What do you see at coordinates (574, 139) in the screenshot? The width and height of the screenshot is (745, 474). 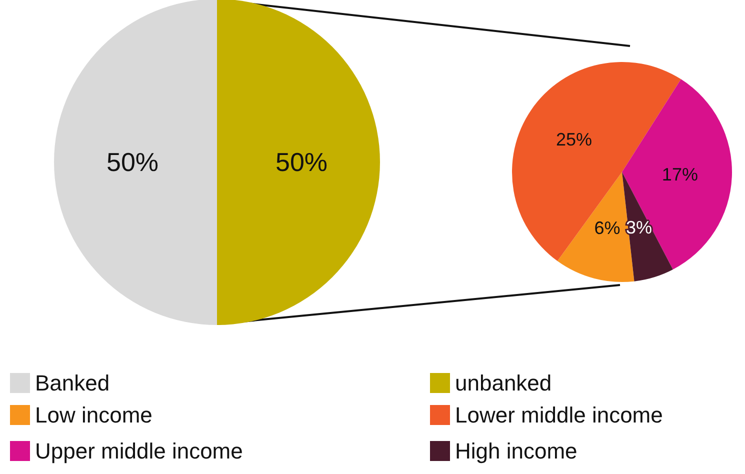 I see `data-label: 25%` at bounding box center [574, 139].